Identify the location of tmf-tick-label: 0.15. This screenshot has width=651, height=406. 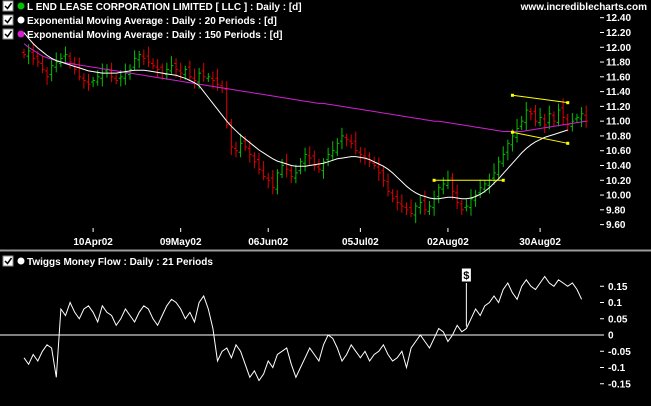
(618, 287).